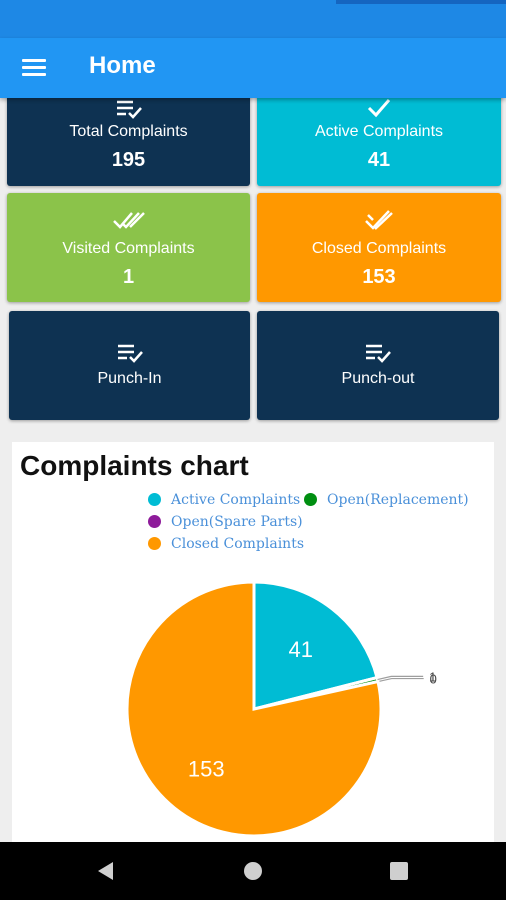 The width and height of the screenshot is (506, 900). I want to click on closed-complaints-card: Closed Complaints 153, so click(379, 247).